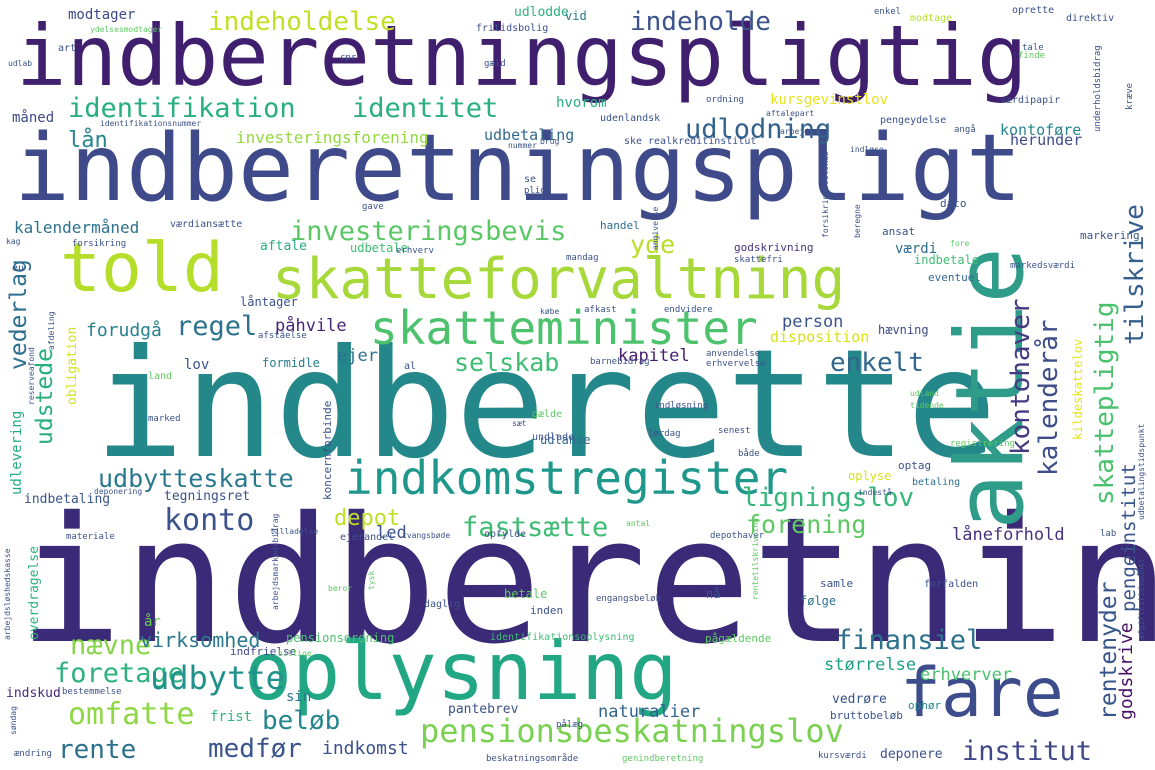  I want to click on word-endvidere: endvidere, so click(688, 310).